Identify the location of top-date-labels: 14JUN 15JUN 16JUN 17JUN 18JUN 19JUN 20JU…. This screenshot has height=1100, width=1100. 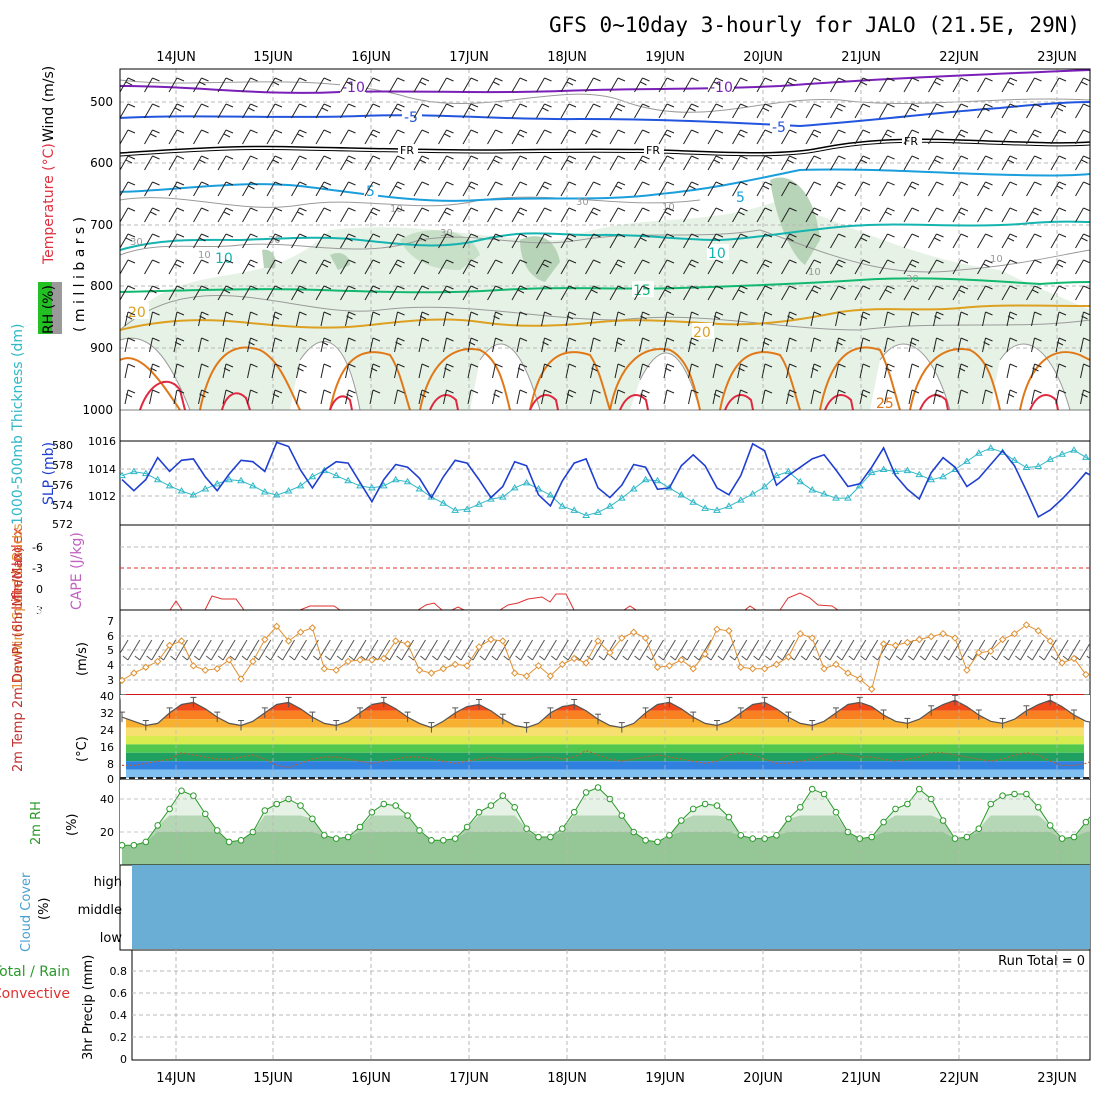
(616, 57).